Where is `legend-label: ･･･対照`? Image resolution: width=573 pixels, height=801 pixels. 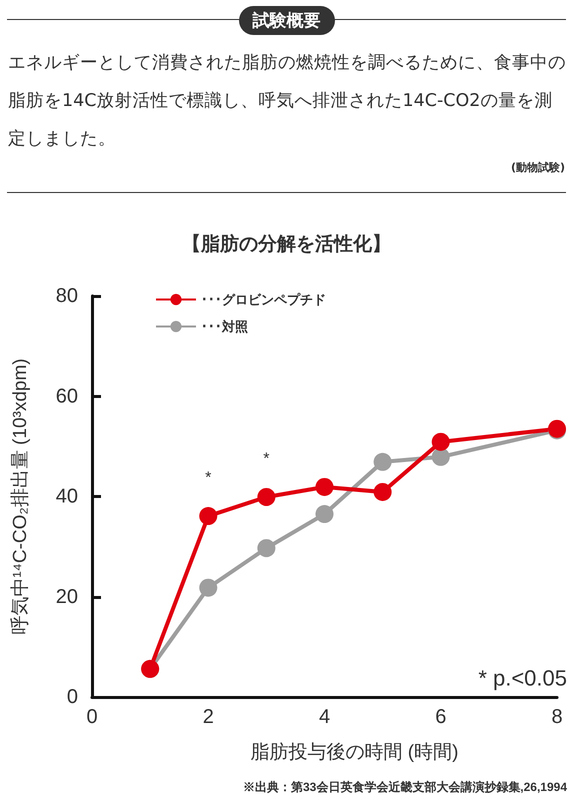 legend-label: ･･･対照 is located at coordinates (224, 326).